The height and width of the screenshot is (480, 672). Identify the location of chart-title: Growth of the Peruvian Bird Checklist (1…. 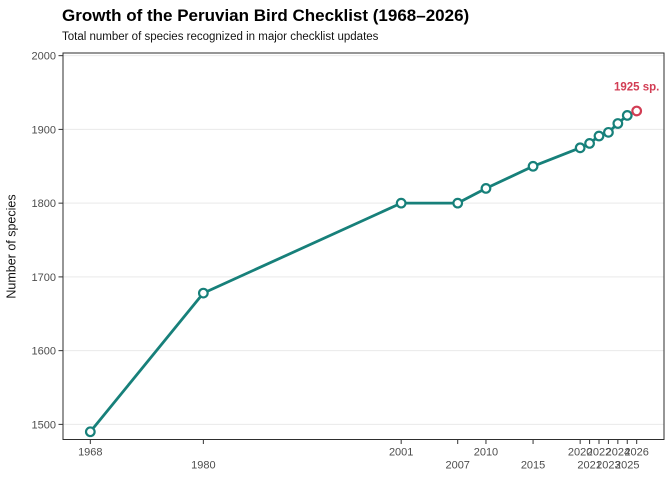
(266, 15).